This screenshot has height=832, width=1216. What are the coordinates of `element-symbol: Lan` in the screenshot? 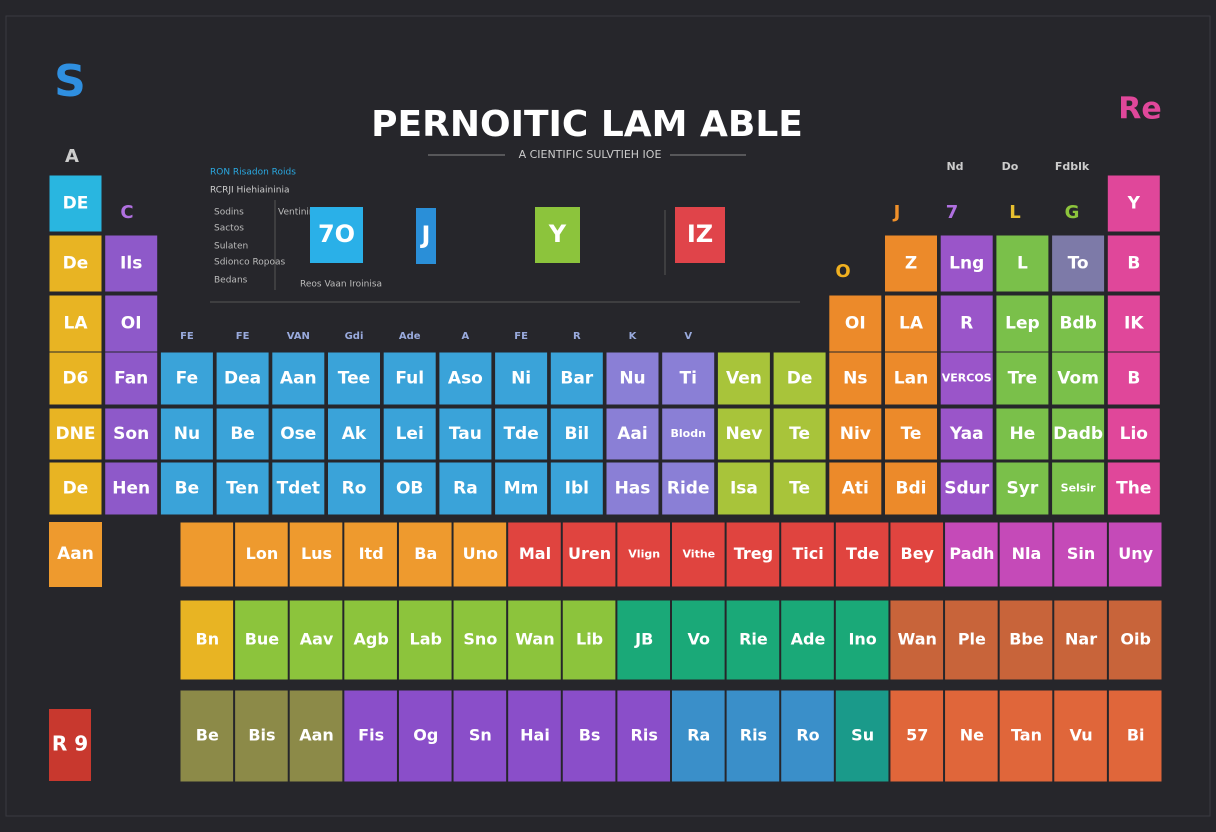 It's located at (911, 379).